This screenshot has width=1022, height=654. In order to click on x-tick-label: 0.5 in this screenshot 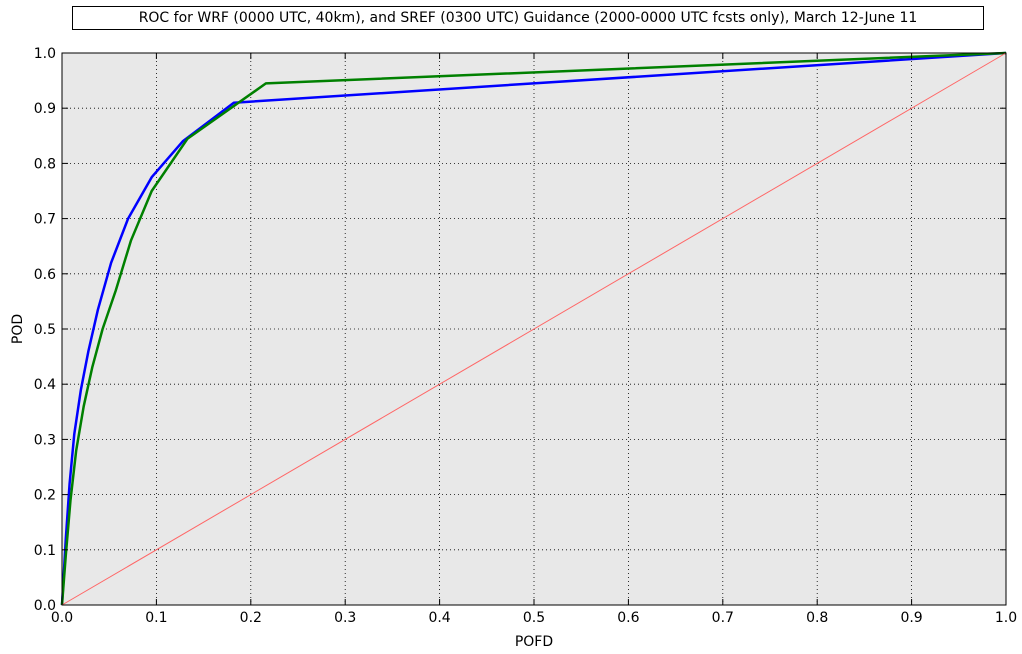, I will do `click(534, 618)`.